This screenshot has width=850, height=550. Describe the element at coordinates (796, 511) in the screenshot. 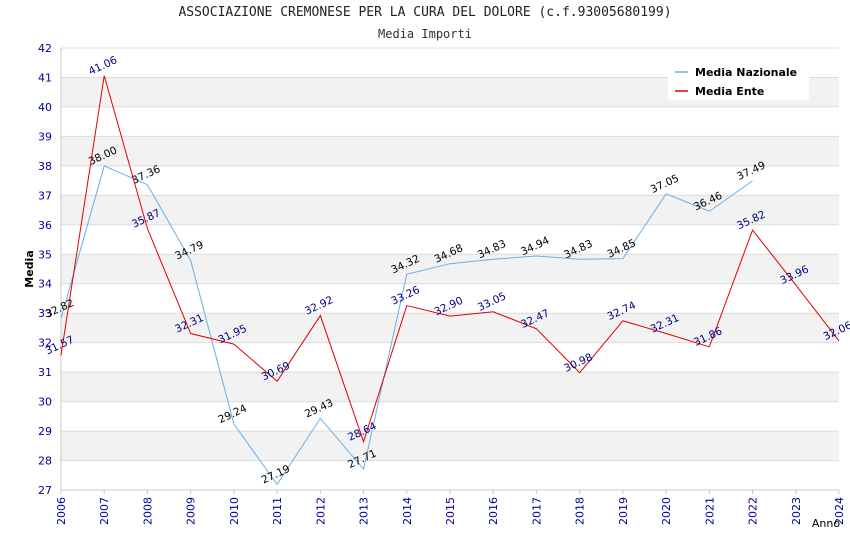

I see `x-tick-label: 2023` at that location.